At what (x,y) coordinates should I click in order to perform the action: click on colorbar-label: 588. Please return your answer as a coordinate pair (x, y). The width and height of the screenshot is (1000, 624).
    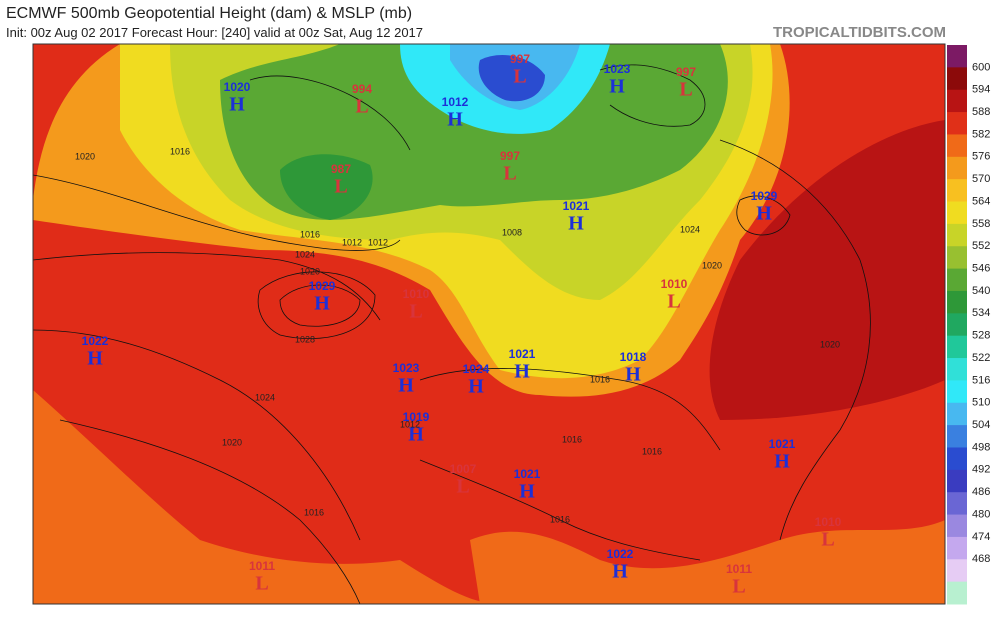
    Looking at the image, I should click on (981, 112).